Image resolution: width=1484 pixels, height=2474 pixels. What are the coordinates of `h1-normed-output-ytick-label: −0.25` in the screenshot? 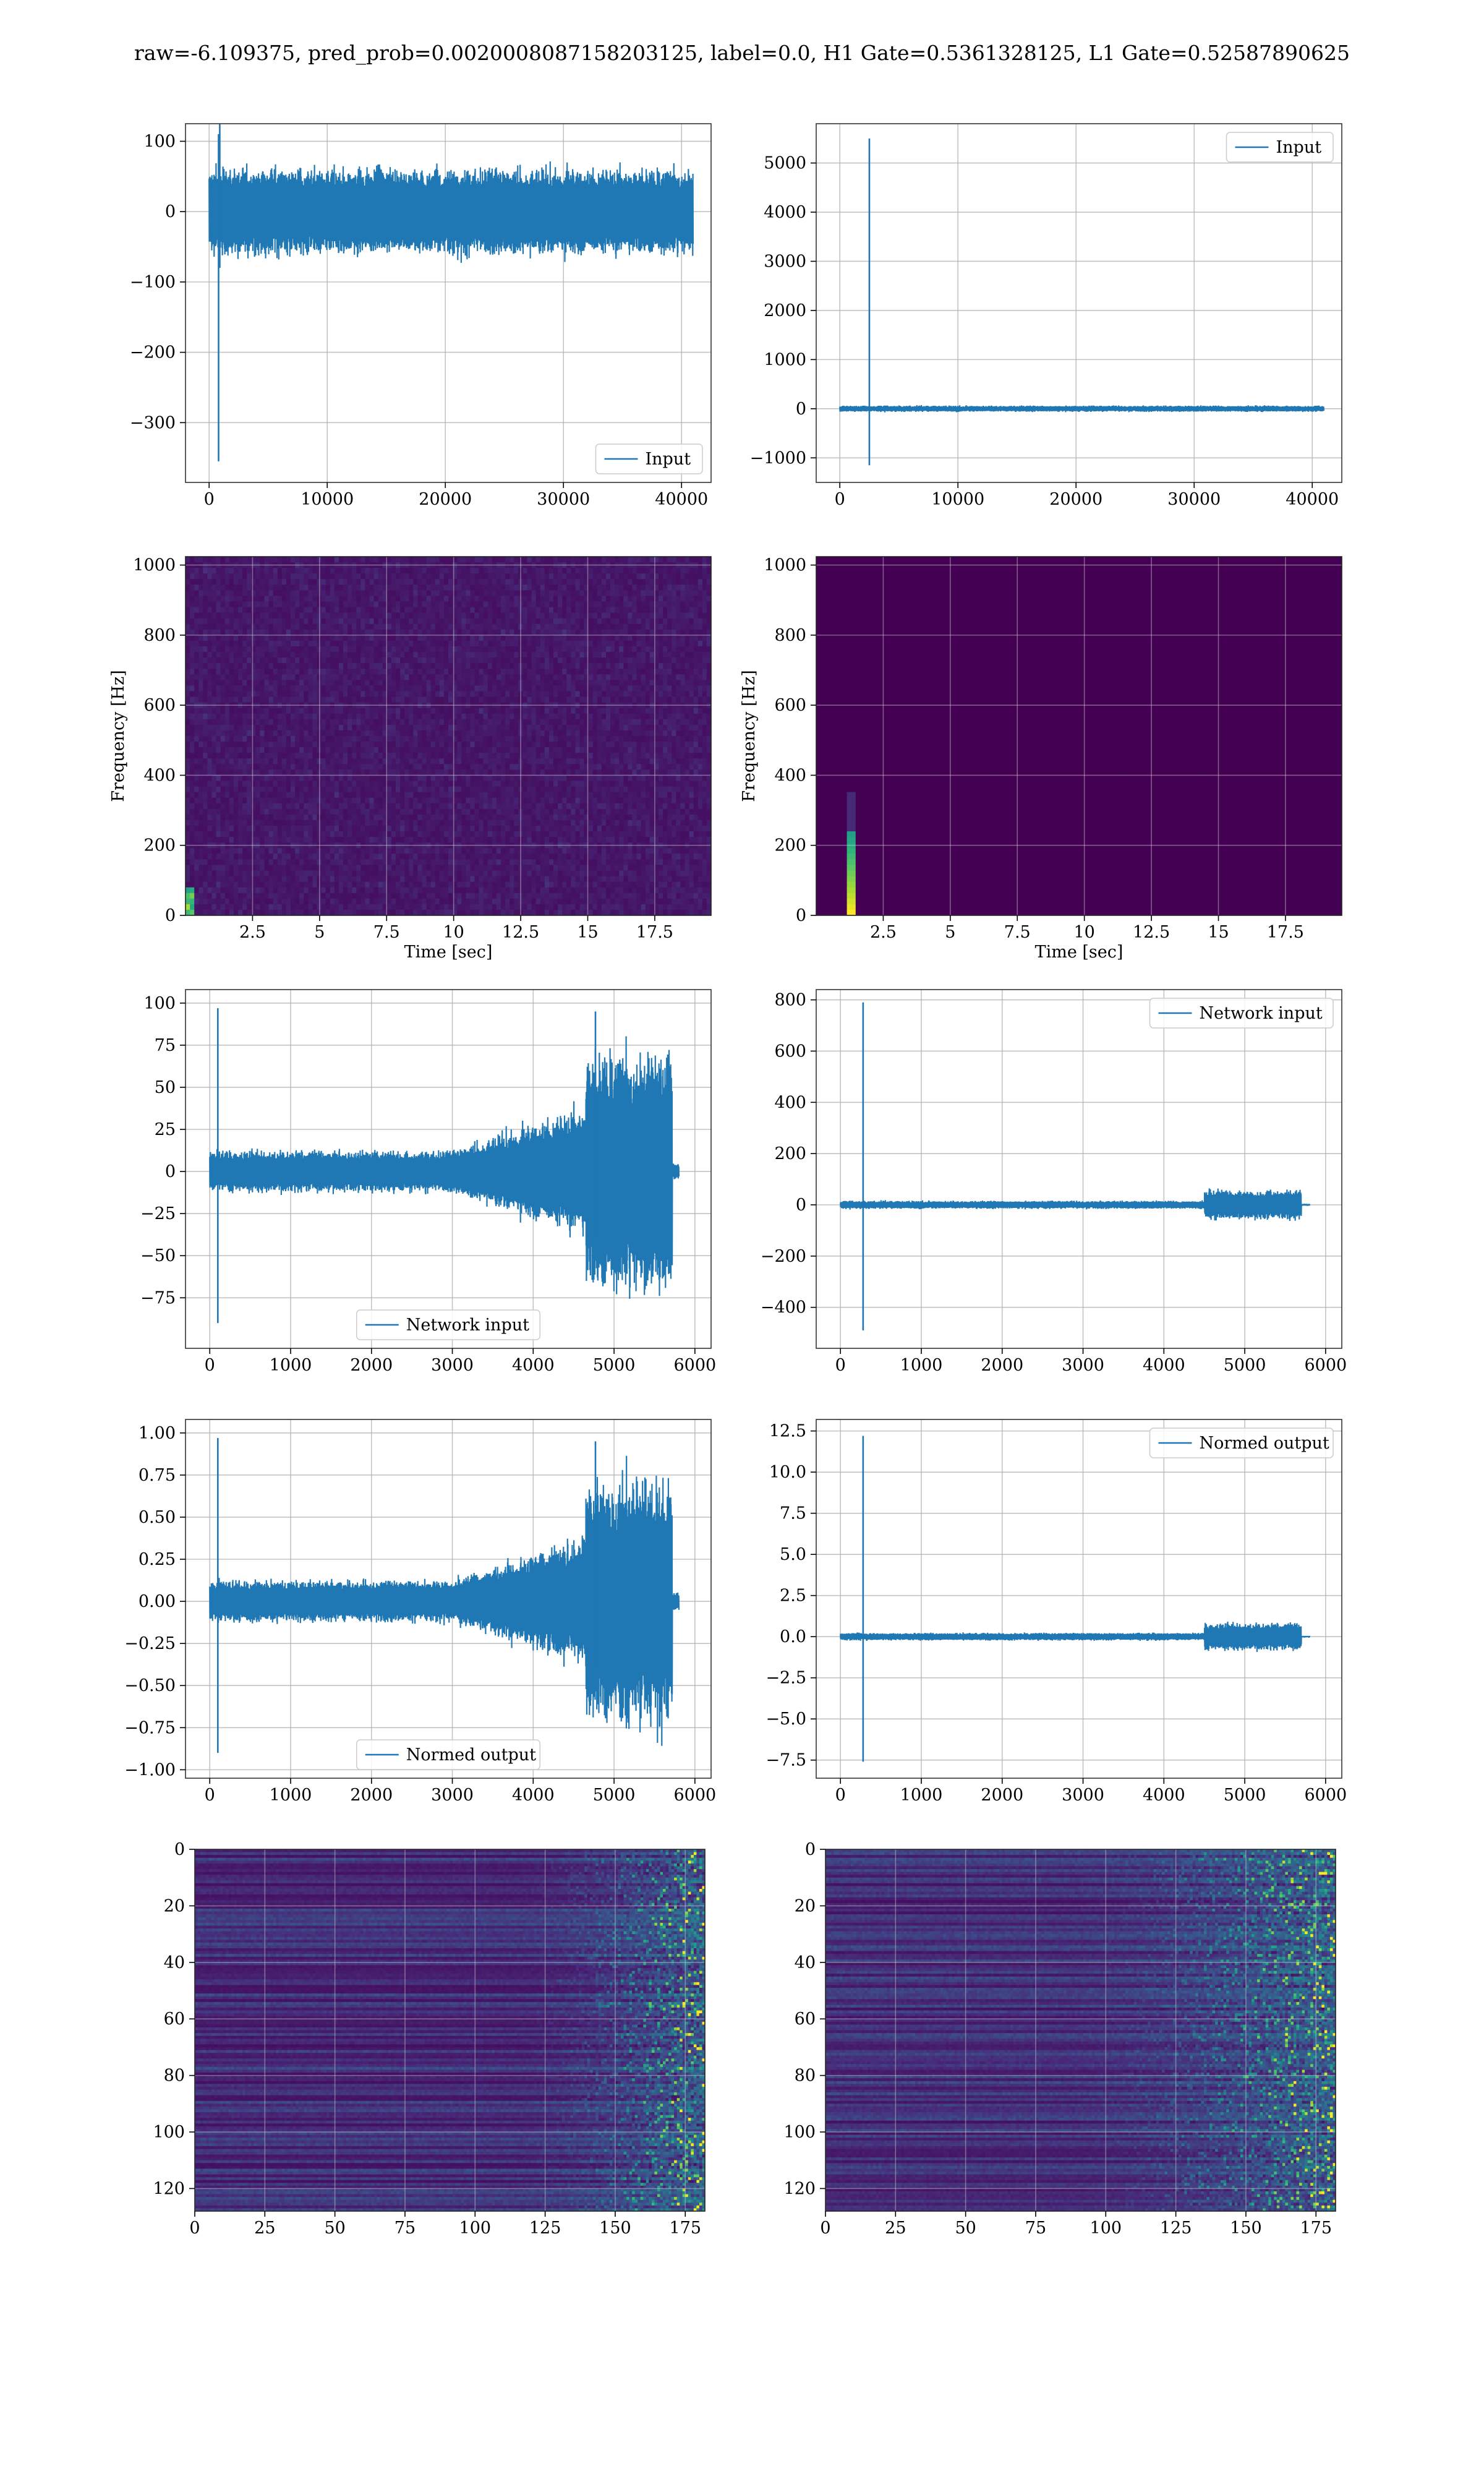 It's located at (150, 1644).